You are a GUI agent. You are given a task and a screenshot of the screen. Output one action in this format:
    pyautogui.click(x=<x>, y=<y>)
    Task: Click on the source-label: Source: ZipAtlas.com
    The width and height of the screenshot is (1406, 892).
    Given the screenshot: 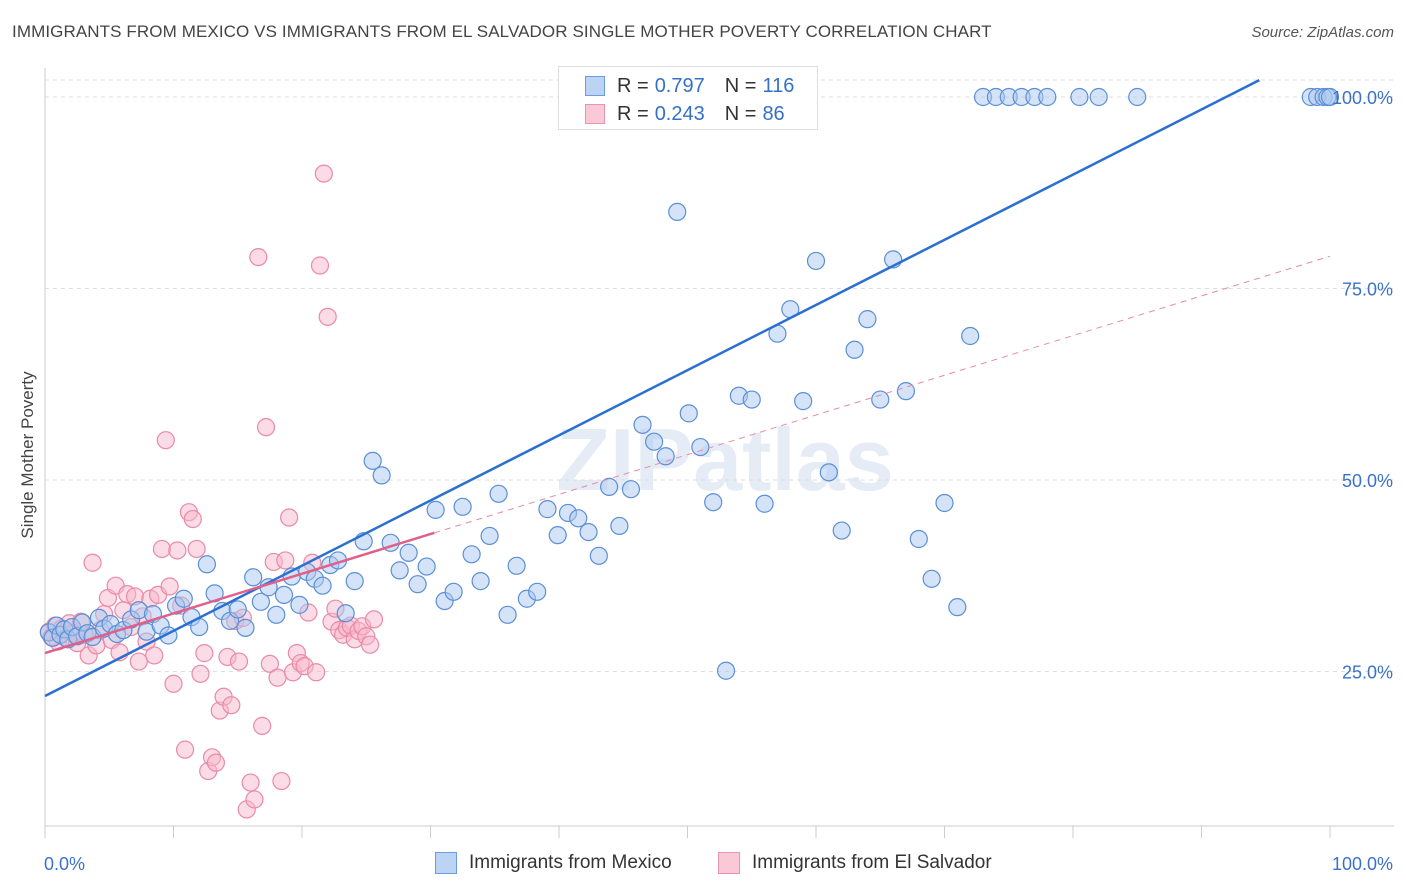 What is the action you would take?
    pyautogui.click(x=1322, y=32)
    